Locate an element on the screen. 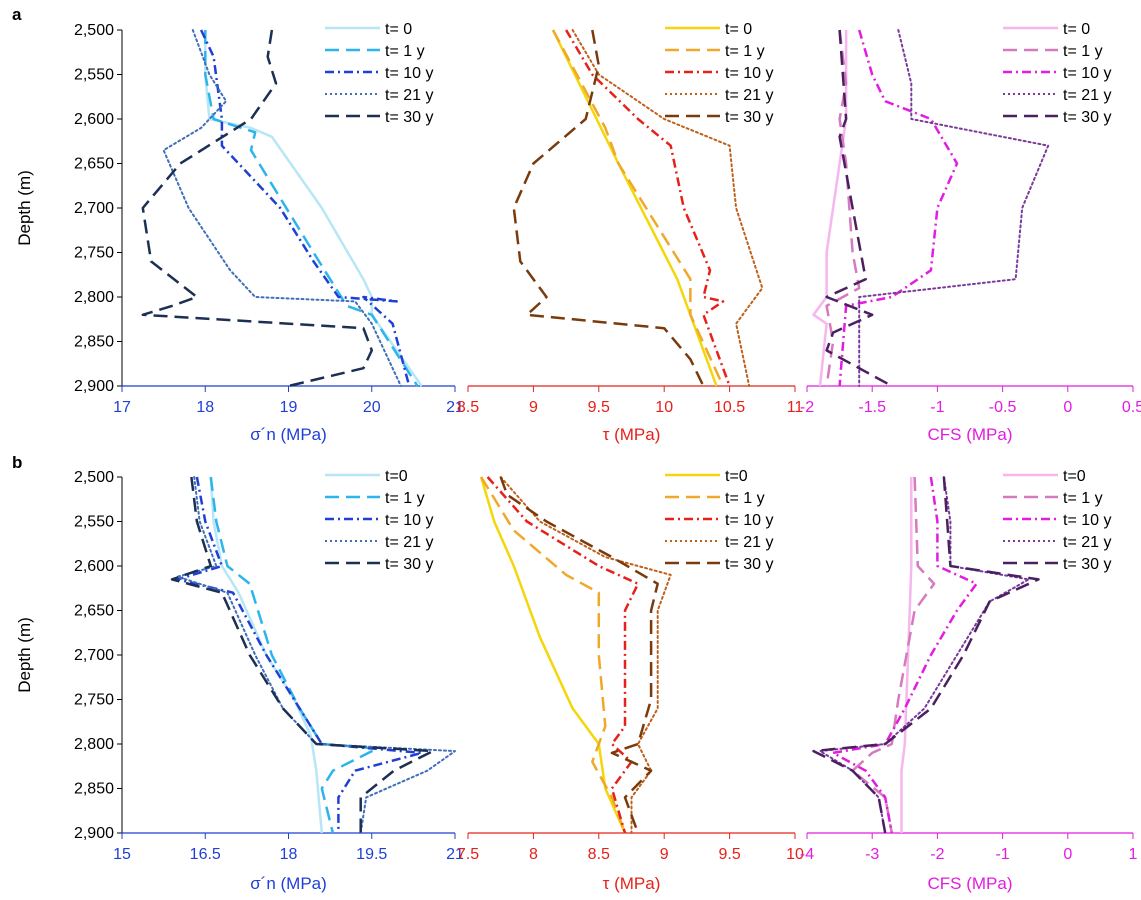 Image resolution: width=1141 pixels, height=900 pixels. x-tick-label: 17 is located at coordinates (122, 407).